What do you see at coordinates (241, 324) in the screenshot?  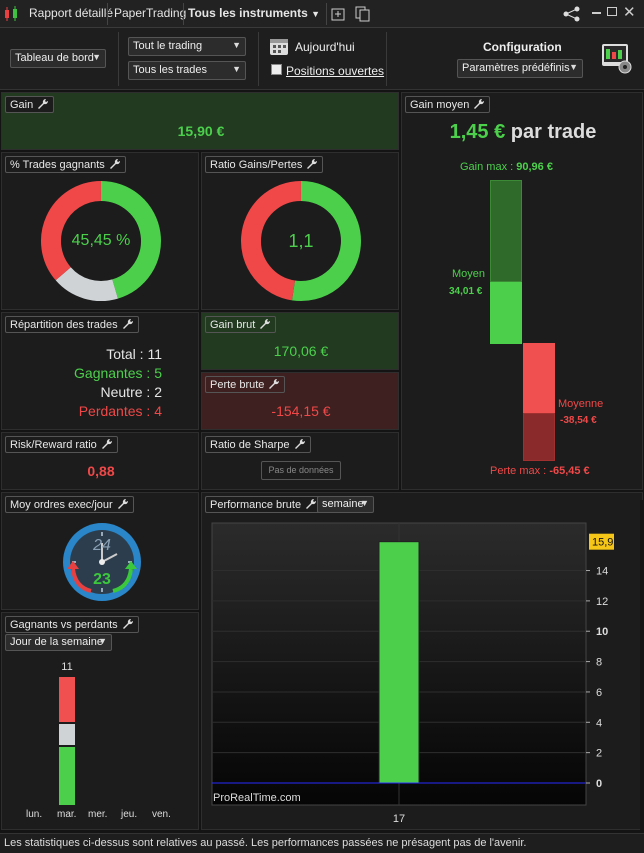 I see `gross-gain-header: Gain brut` at bounding box center [241, 324].